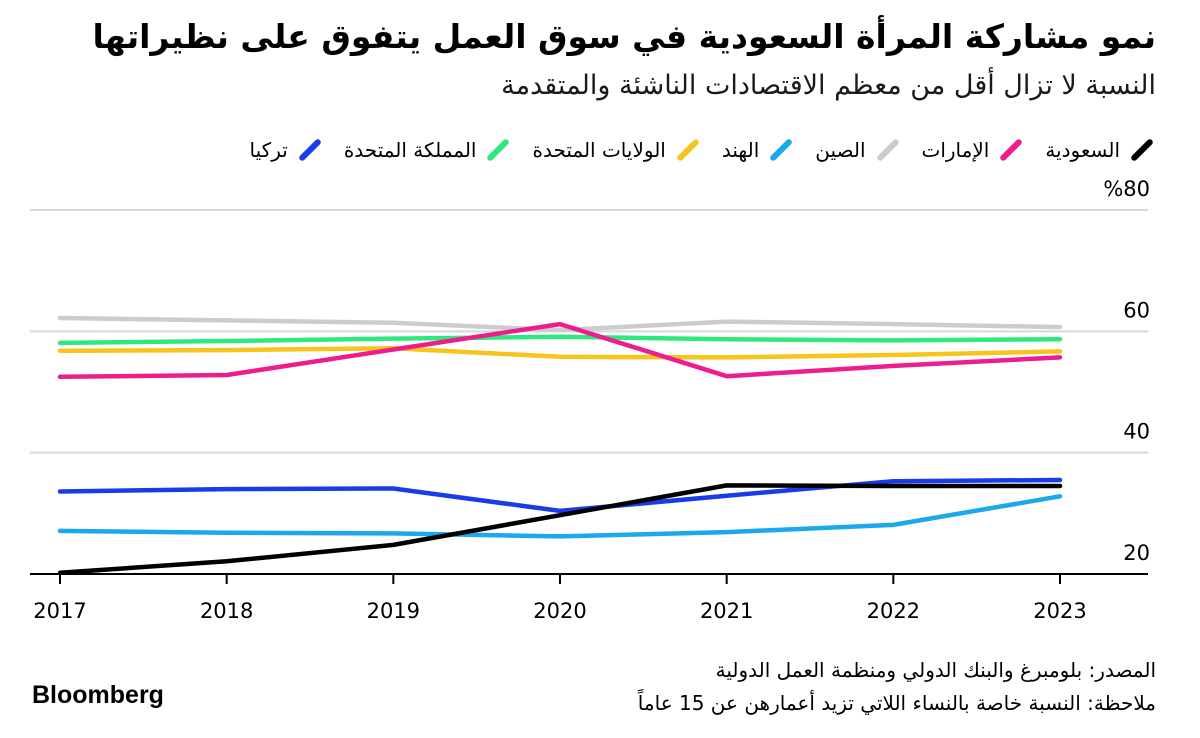 The image size is (1200, 738). Describe the element at coordinates (59, 611) in the screenshot. I see `x-tick-label-2017: 2017` at that location.